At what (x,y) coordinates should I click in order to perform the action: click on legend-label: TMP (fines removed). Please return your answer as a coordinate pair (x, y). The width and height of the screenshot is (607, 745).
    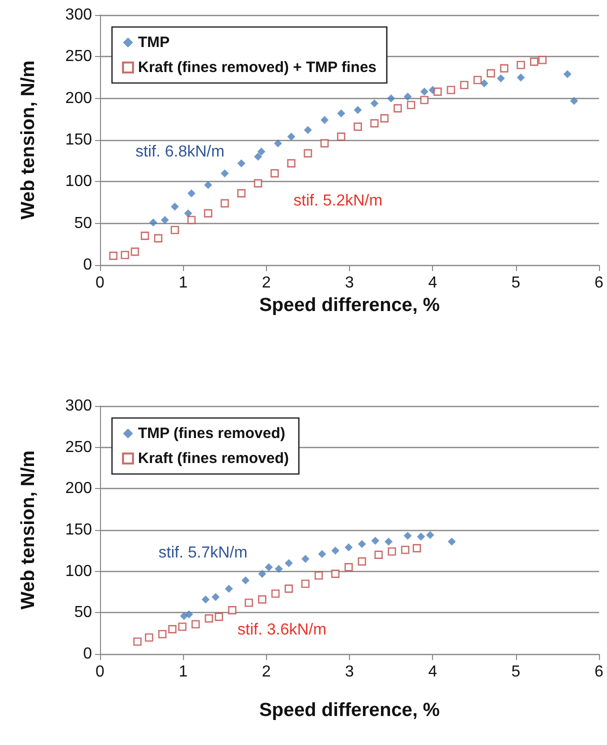
    Looking at the image, I should click on (212, 433).